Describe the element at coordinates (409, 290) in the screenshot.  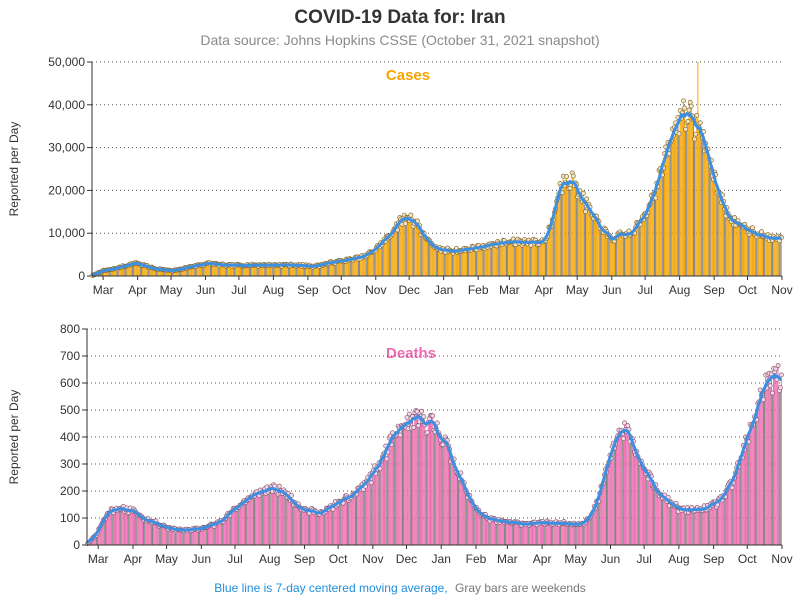
I see `cases-x-tick-label: Dec` at that location.